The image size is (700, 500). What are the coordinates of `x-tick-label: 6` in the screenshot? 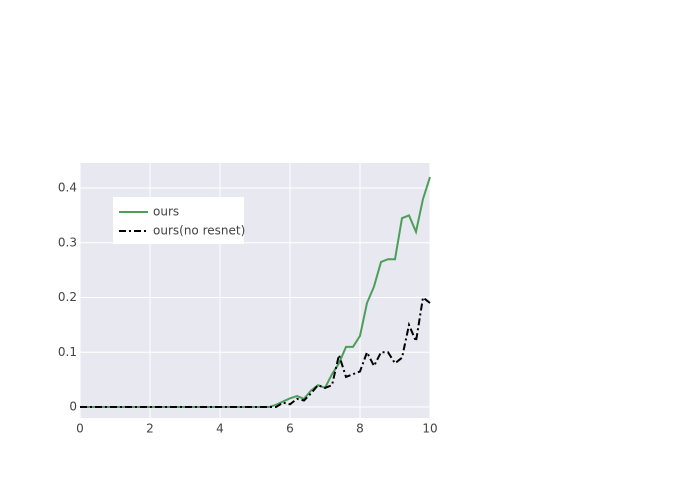 It's located at (290, 429).